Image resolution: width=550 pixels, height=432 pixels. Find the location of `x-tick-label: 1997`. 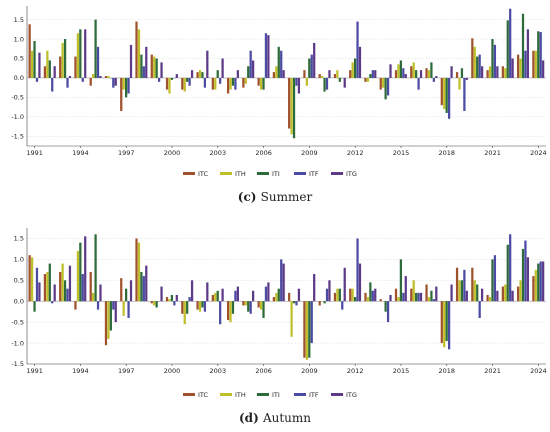

x-tick-label: 1997 is located at coordinates (126, 371).